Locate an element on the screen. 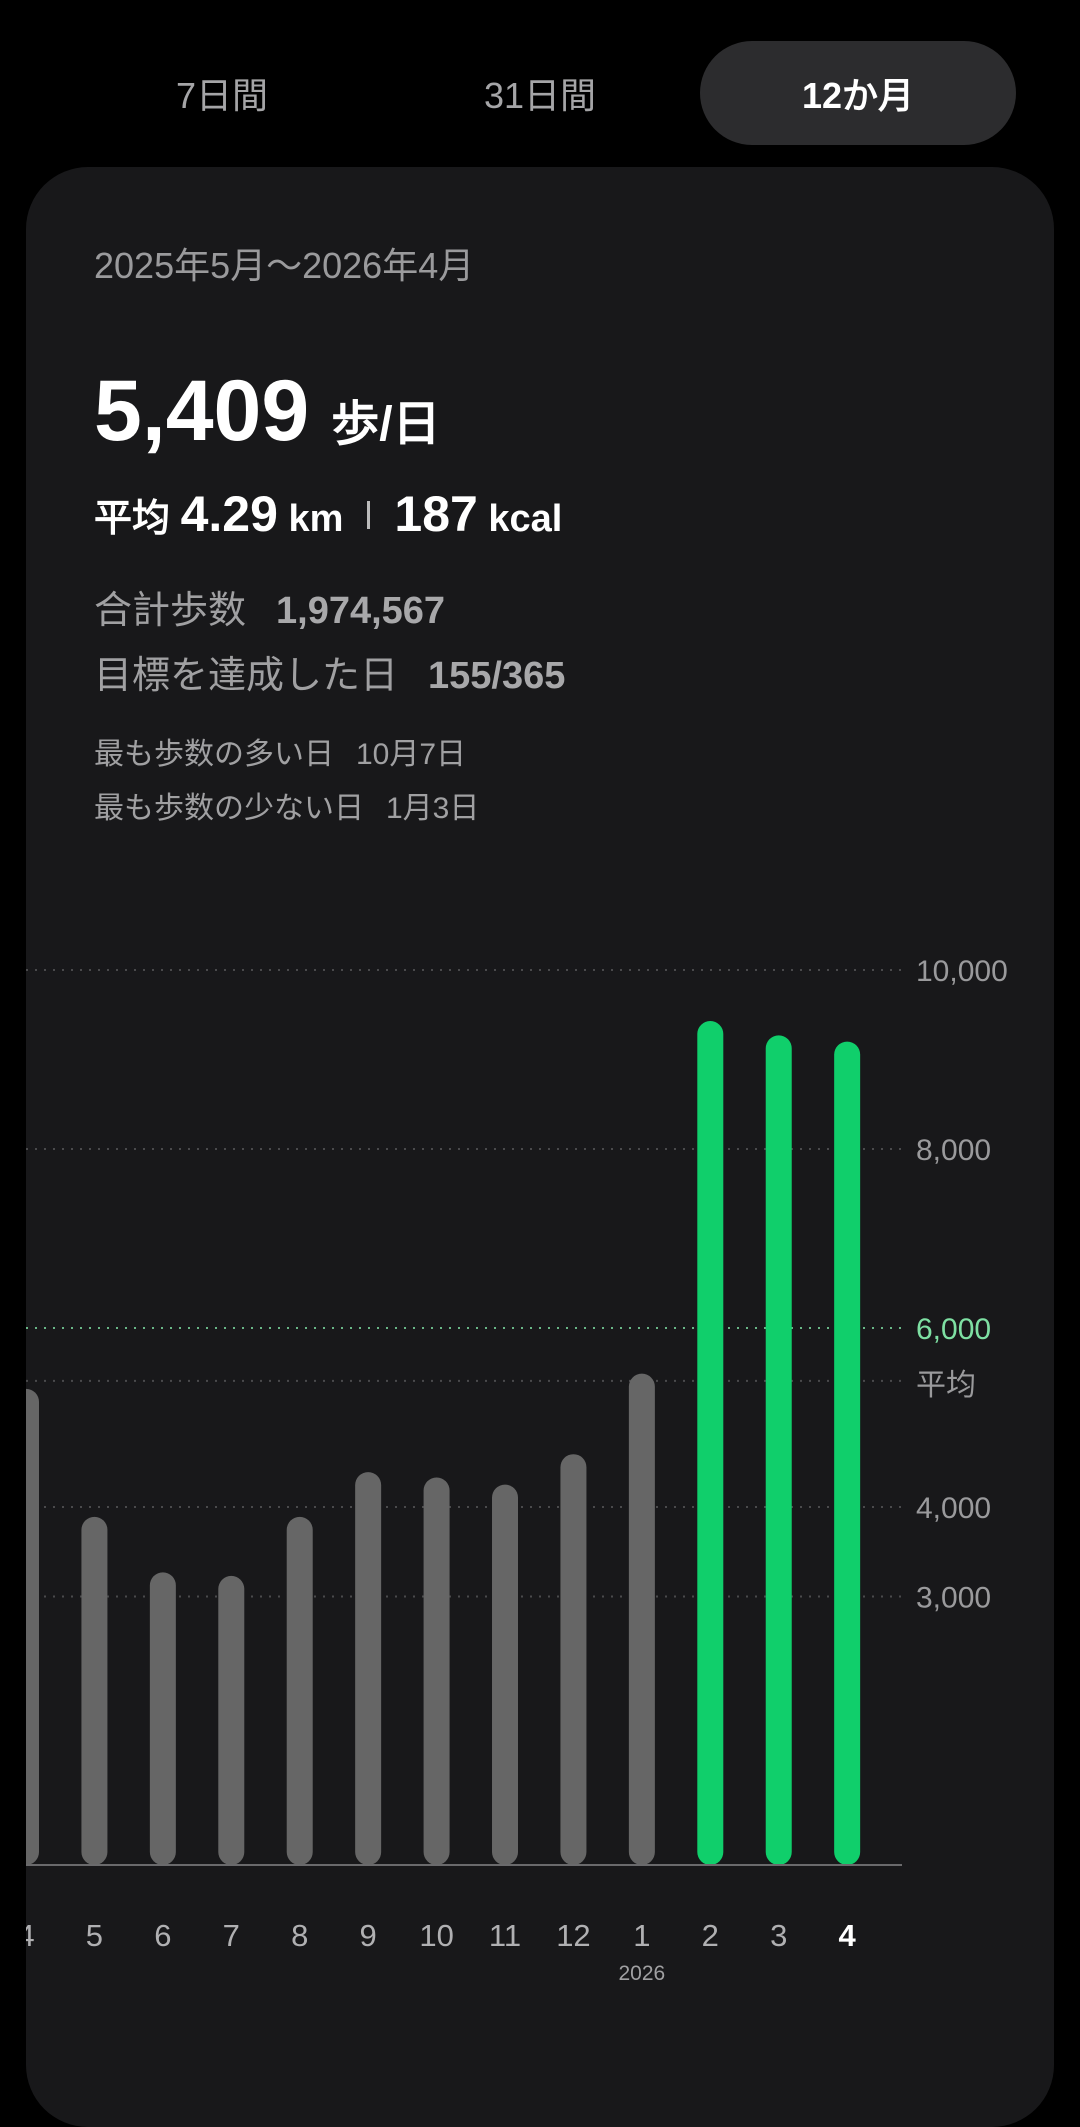  x-tick-label: 10 is located at coordinates (436, 1935).